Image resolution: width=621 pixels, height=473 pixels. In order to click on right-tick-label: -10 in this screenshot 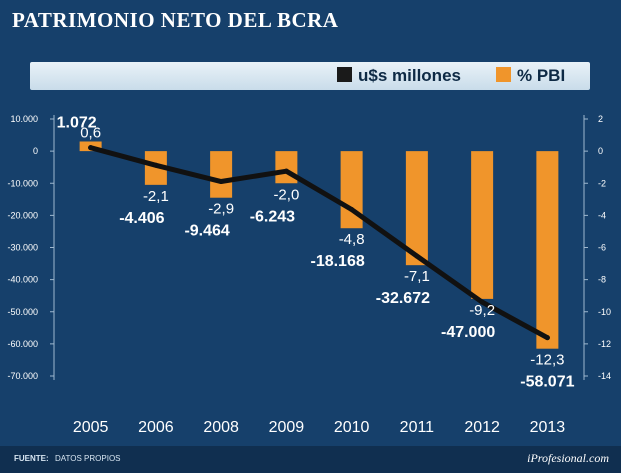, I will do `click(604, 312)`.